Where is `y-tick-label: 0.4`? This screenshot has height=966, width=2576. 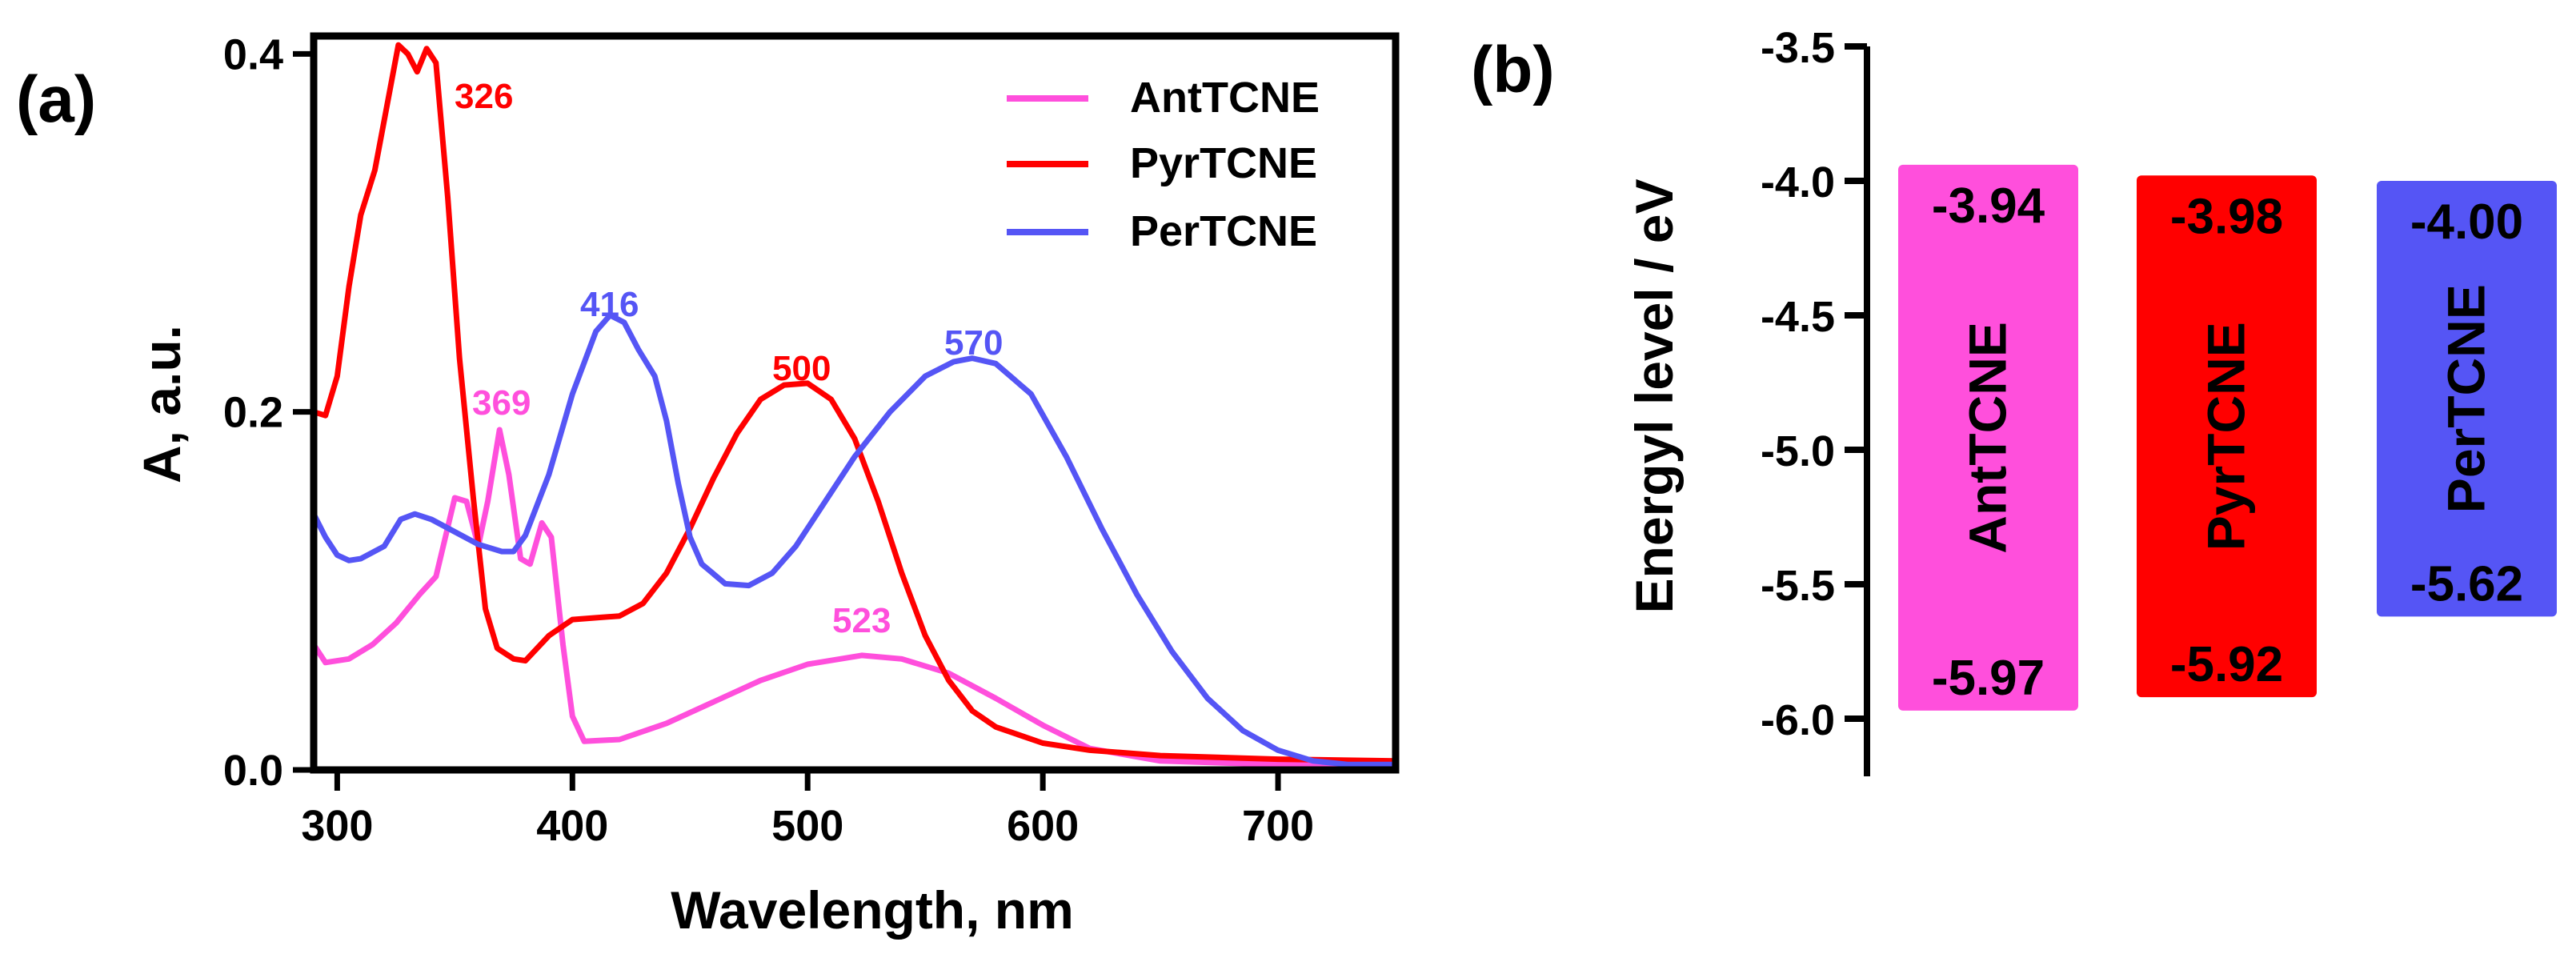
y-tick-label: 0.4 is located at coordinates (253, 54).